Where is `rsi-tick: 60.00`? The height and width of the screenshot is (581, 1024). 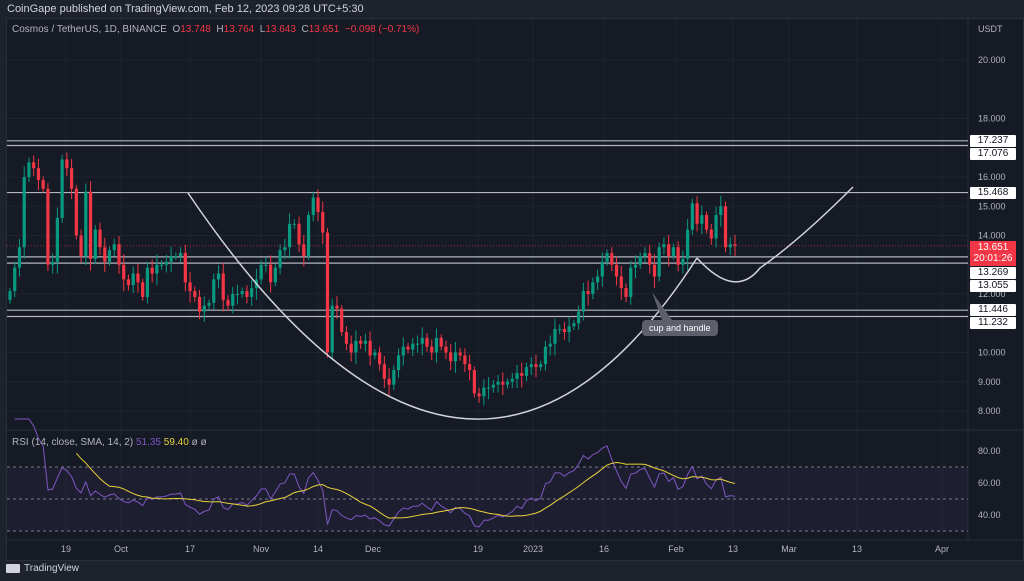
rsi-tick: 60.00 is located at coordinates (989, 483).